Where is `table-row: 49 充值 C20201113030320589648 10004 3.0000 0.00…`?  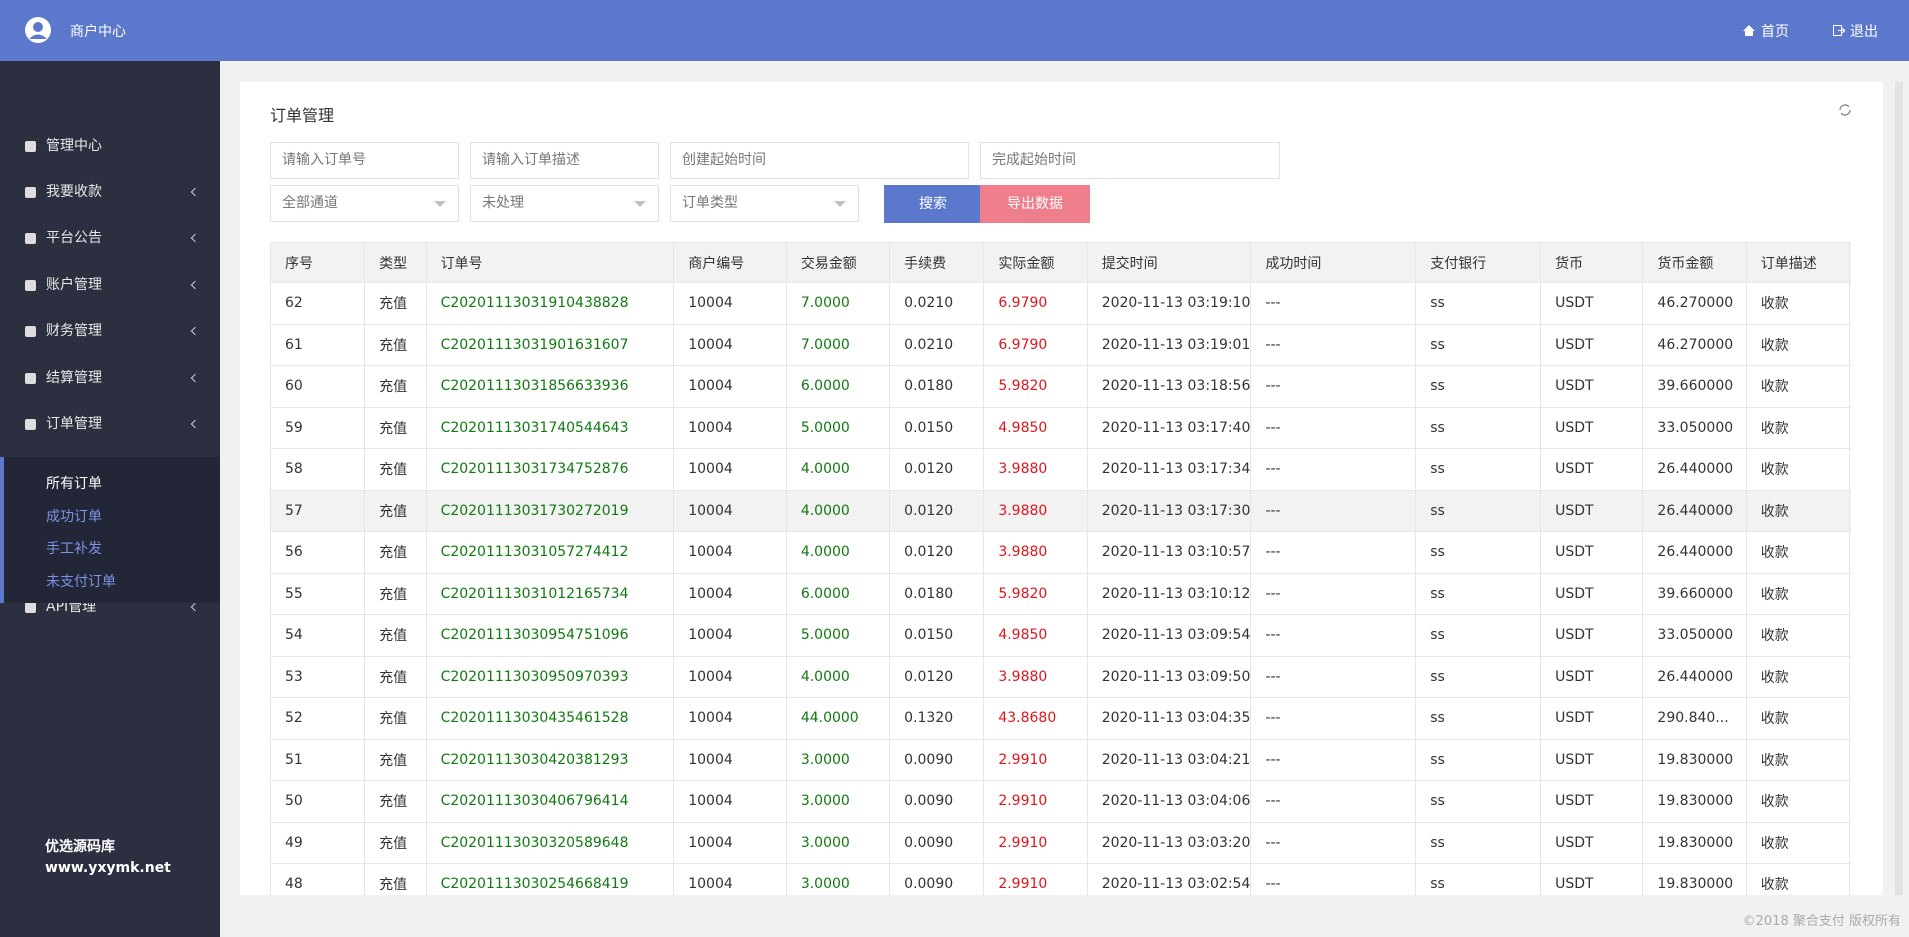 table-row: 49 充值 C20201113030320589648 10004 3.0000 0.00… is located at coordinates (1060, 842).